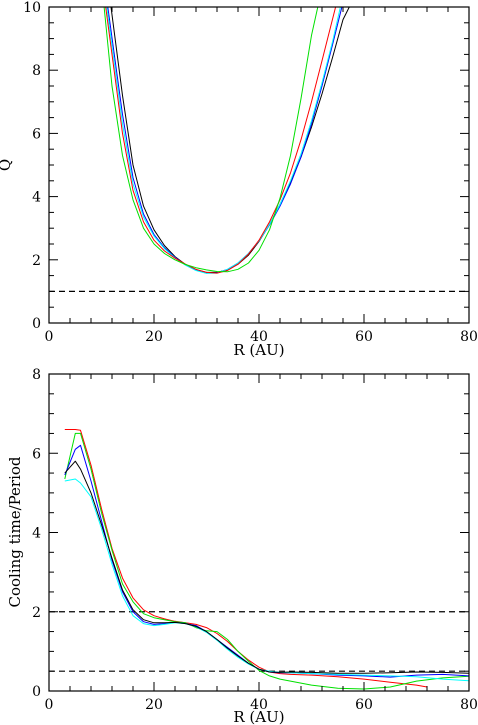 This screenshot has height=725, width=478. Describe the element at coordinates (154, 337) in the screenshot. I see `q-x-tick-label: 20` at that location.